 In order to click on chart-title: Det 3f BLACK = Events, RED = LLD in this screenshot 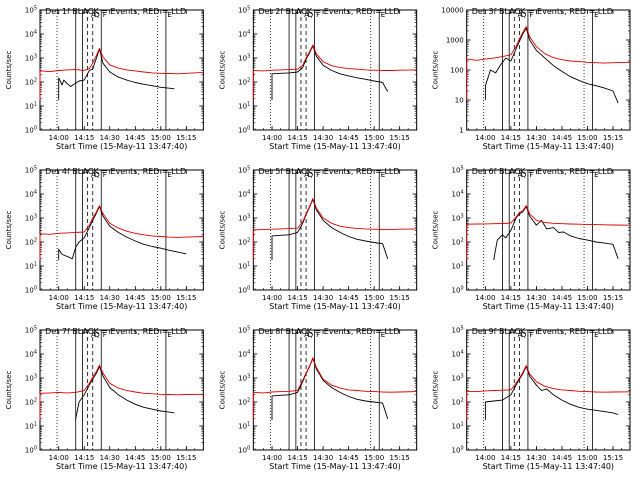, I will do `click(542, 11)`.